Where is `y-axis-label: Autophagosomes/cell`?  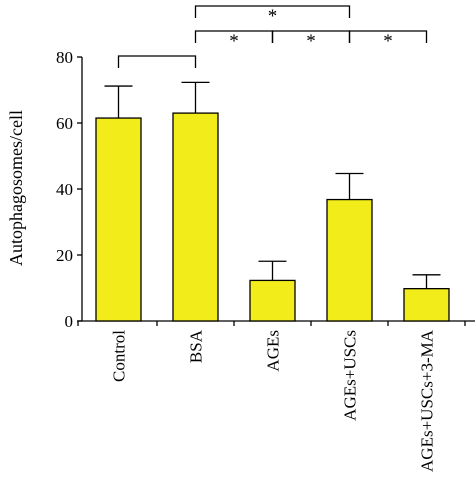
y-axis-label: Autophagosomes/cell is located at coordinates (16, 188).